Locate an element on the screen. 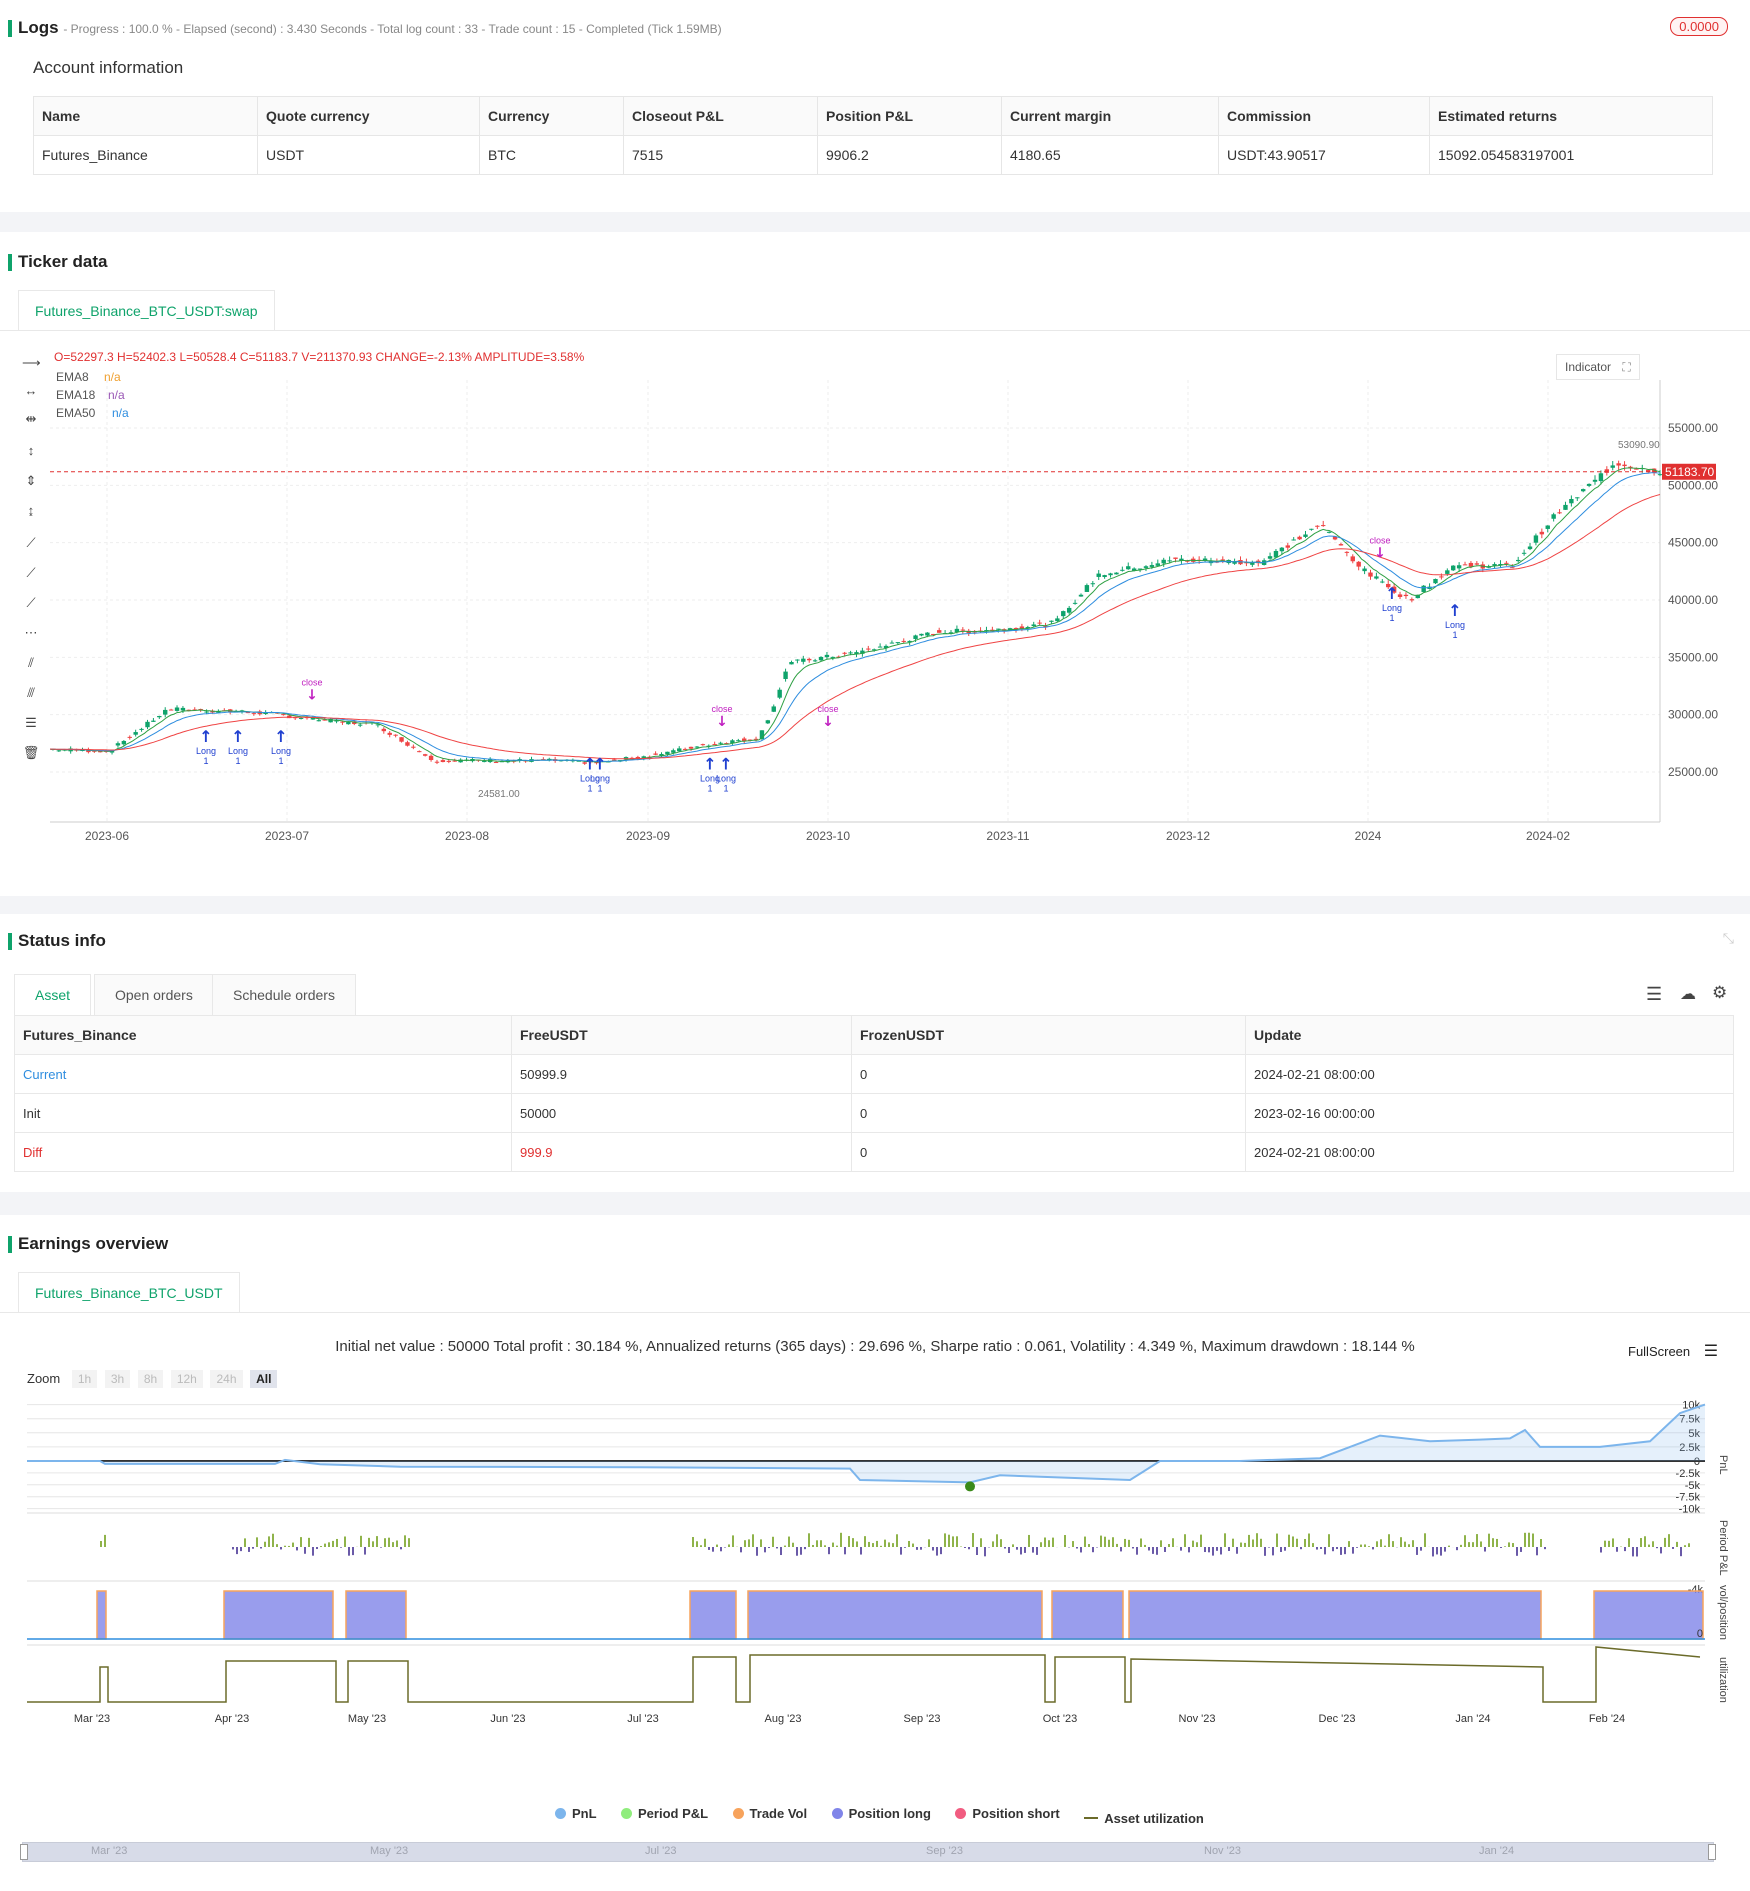 Image resolution: width=1750 pixels, height=1891 pixels. tab-earnings-symbol: Futures_Binance_BTC_USDT is located at coordinates (129, 1292).